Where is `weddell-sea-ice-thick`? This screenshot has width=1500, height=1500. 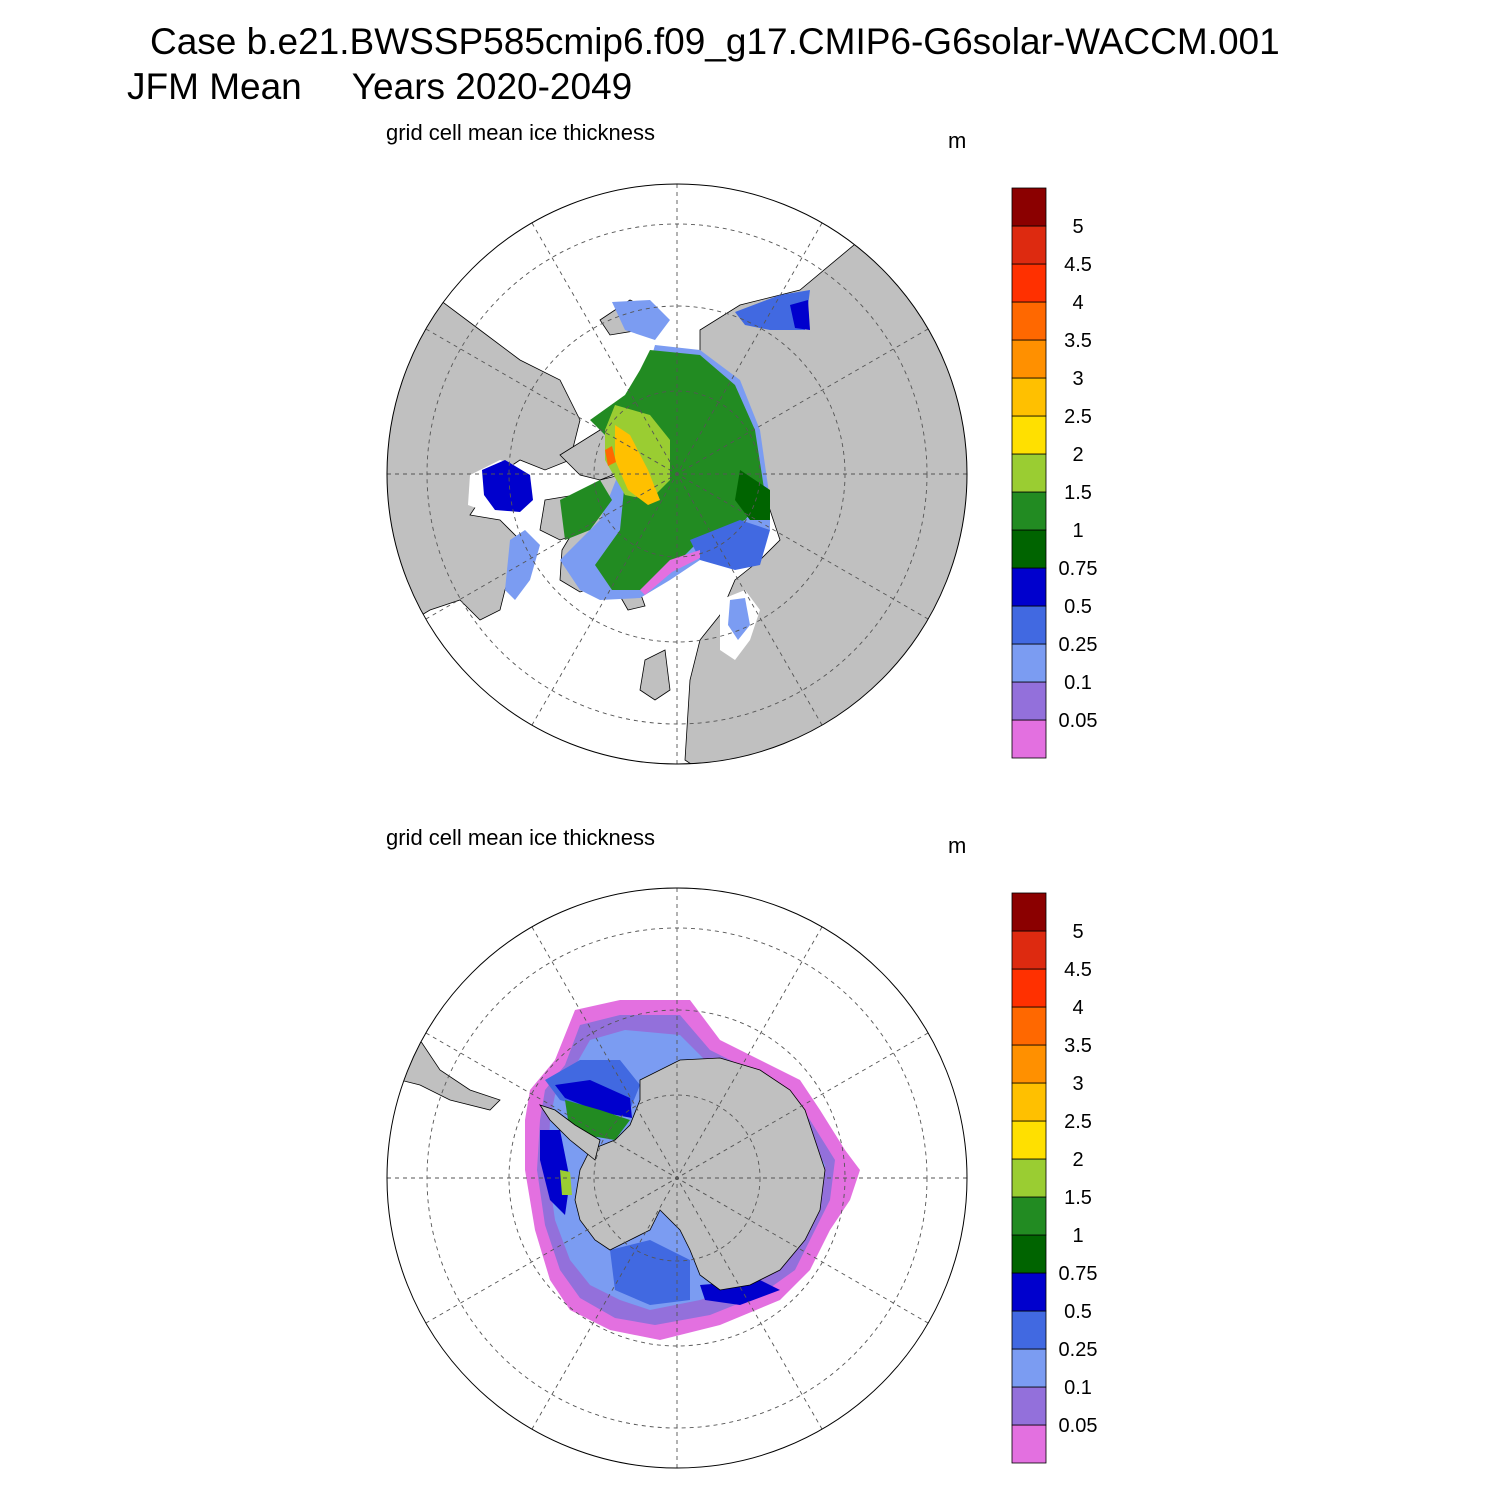 weddell-sea-ice-thick is located at coordinates (593, 1099).